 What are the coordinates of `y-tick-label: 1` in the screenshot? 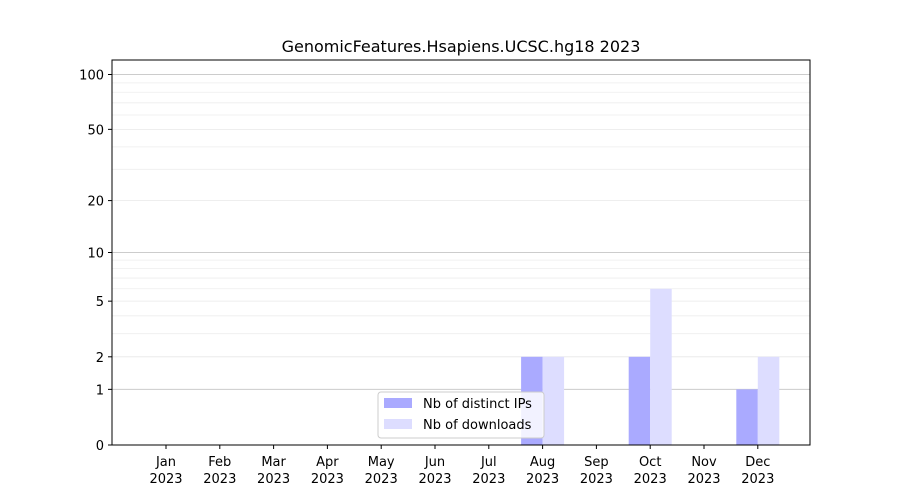 It's located at (100, 390).